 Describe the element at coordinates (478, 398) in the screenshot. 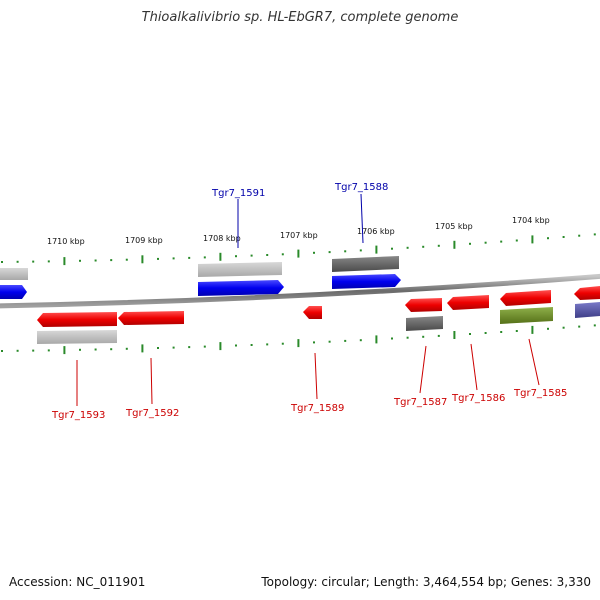

I see `gene-label: Tgr7_1586` at that location.